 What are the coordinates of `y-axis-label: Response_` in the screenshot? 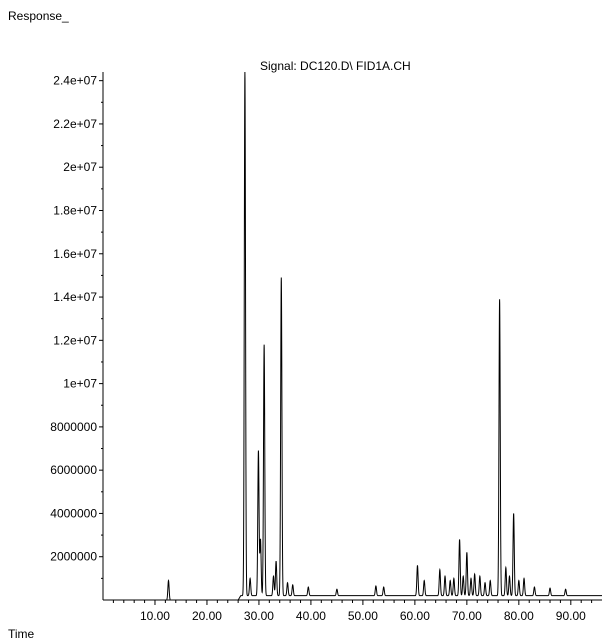 It's located at (38, 16).